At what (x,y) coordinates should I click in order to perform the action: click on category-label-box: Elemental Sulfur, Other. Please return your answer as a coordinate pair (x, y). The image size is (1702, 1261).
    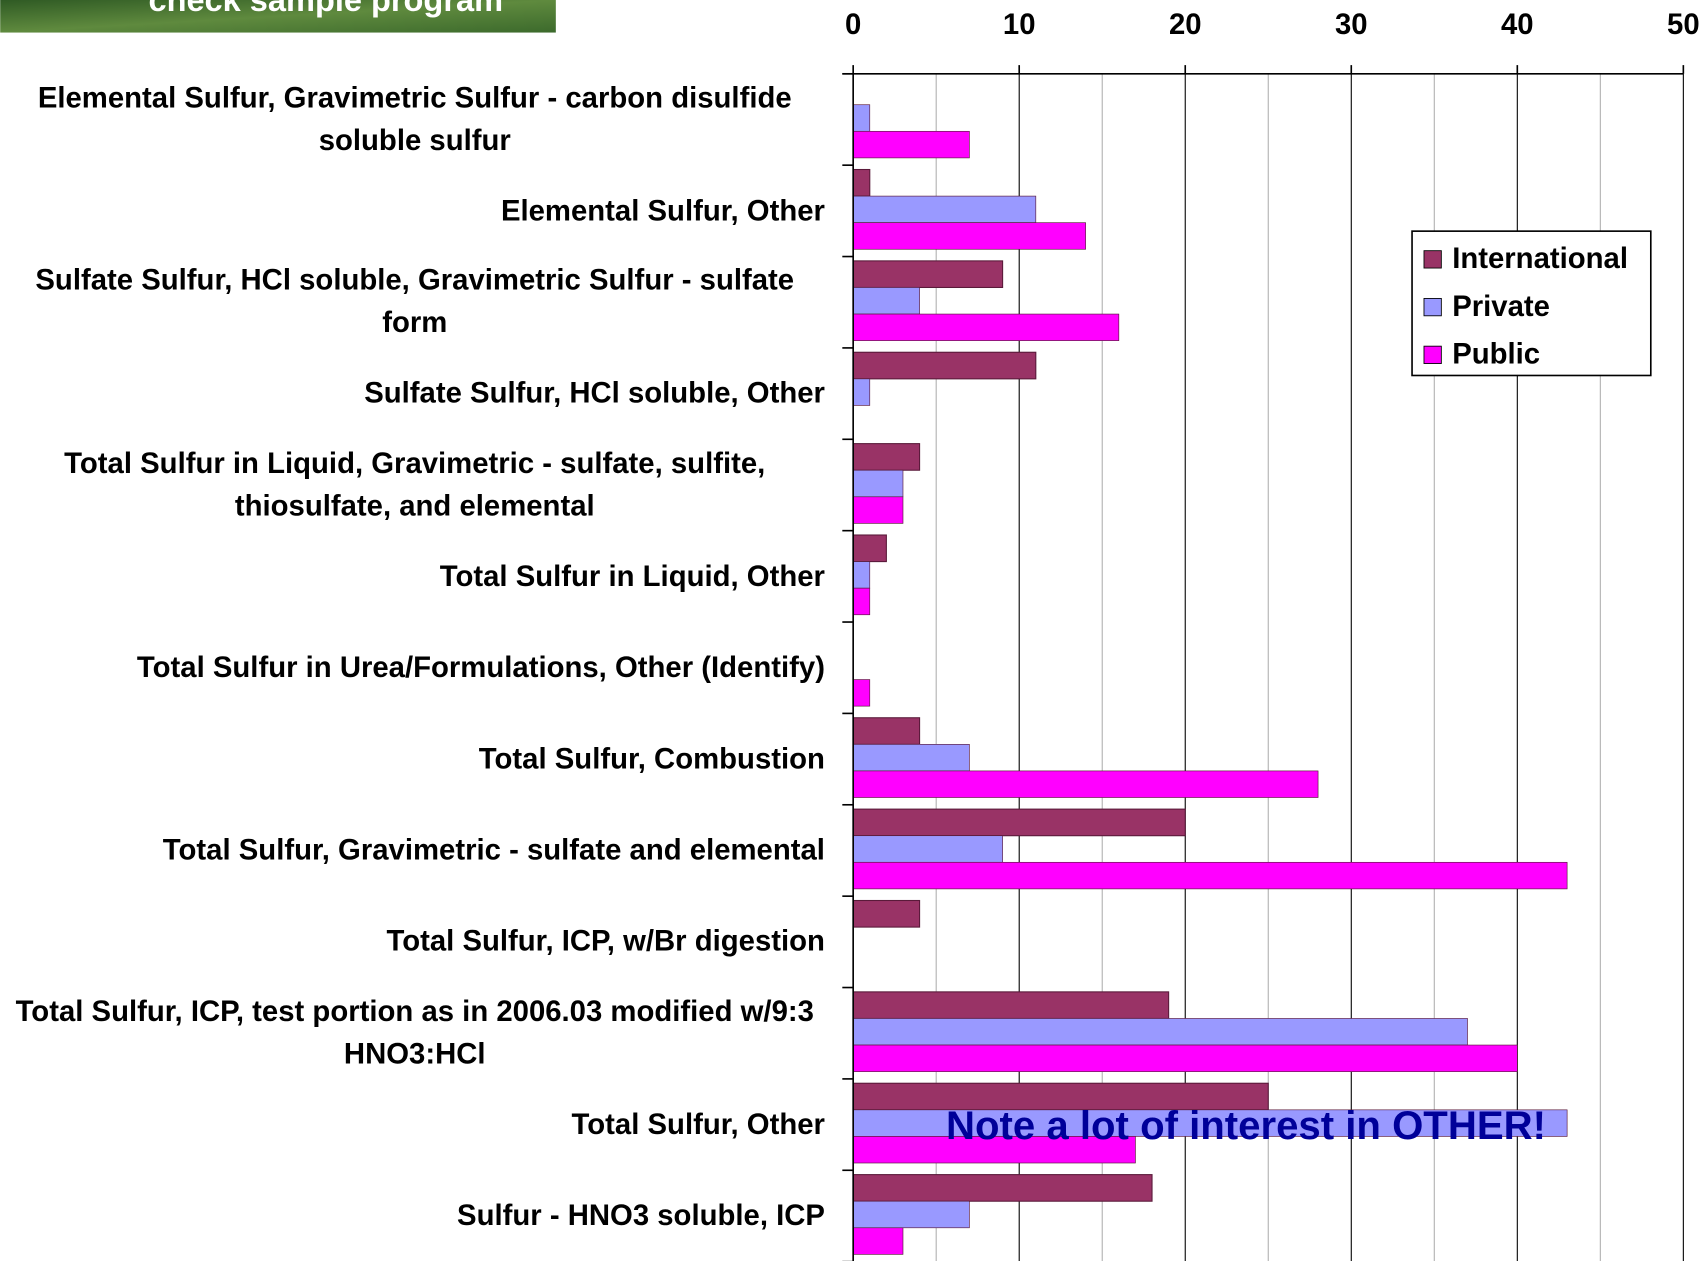
    Looking at the image, I should click on (412, 210).